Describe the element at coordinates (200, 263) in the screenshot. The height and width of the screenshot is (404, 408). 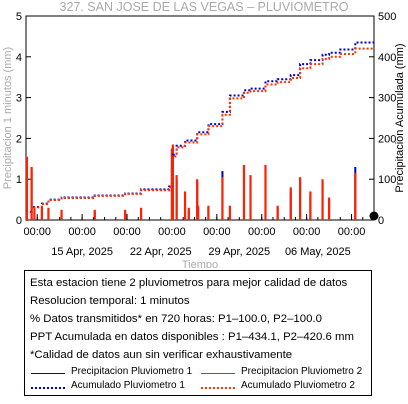
I see `x-axis-label: Tiempo` at that location.